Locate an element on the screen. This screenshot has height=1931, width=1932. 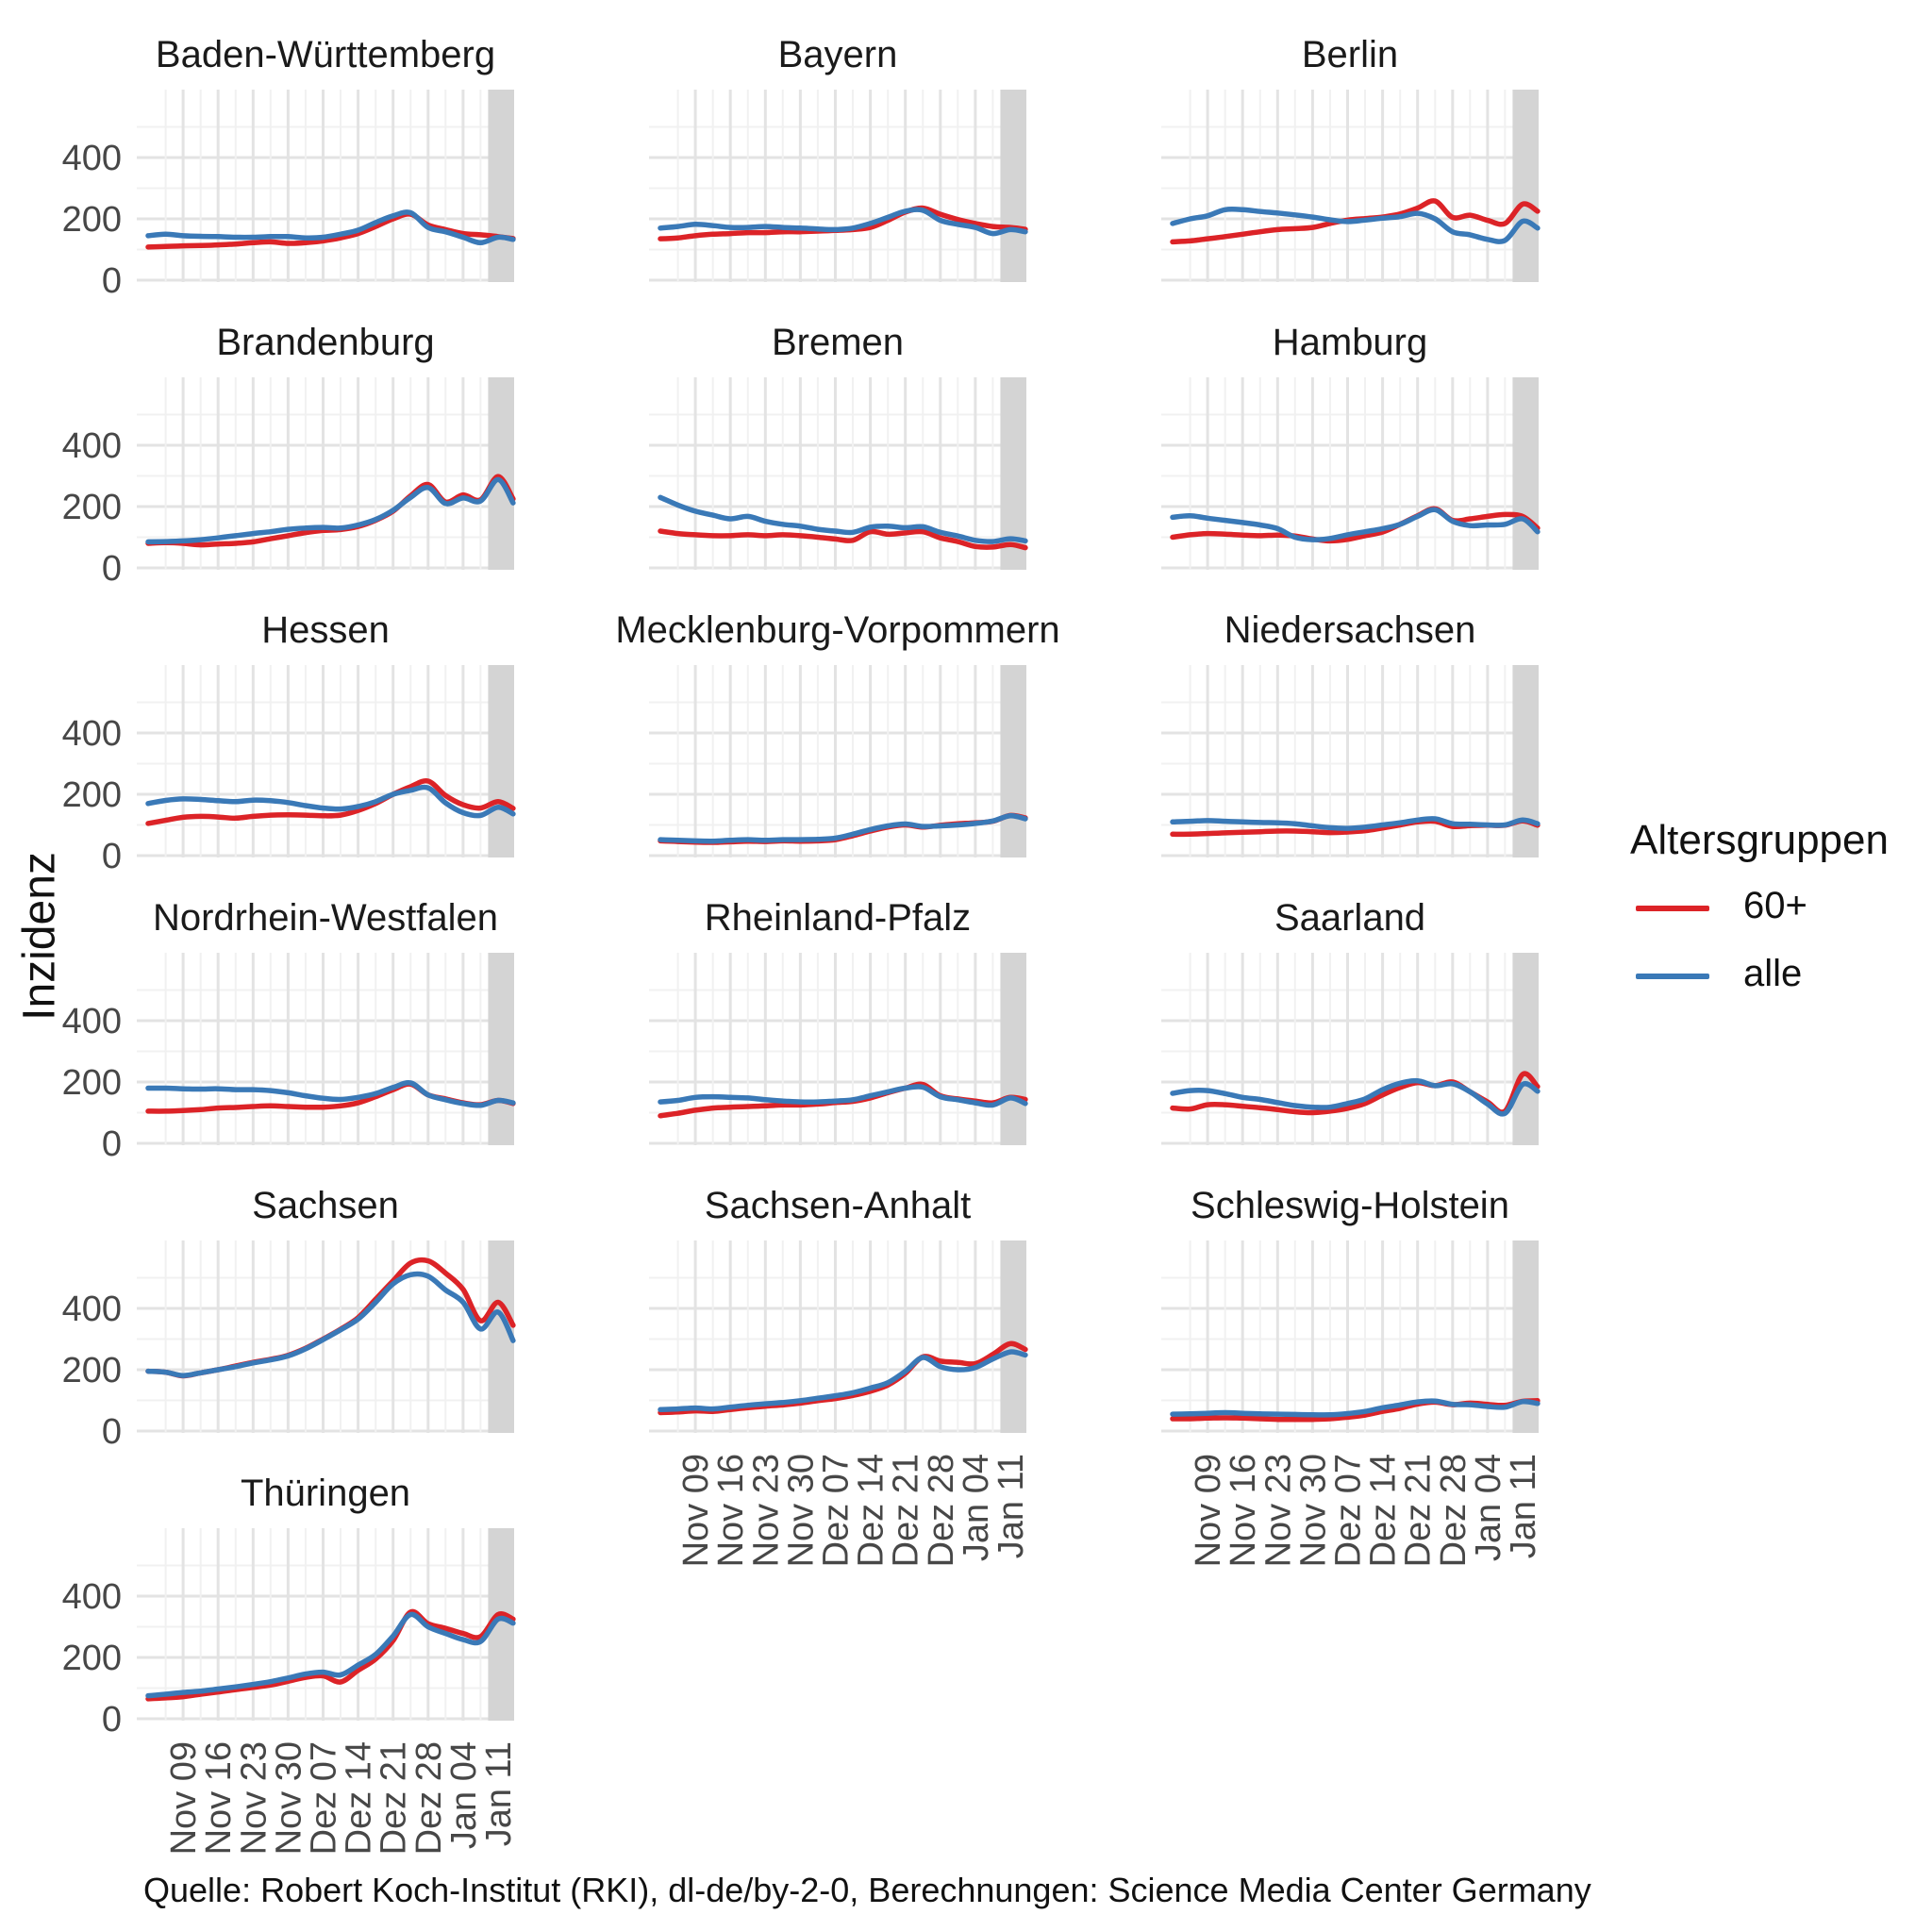
facet-panel: Hamburg is located at coordinates (1351, 446).